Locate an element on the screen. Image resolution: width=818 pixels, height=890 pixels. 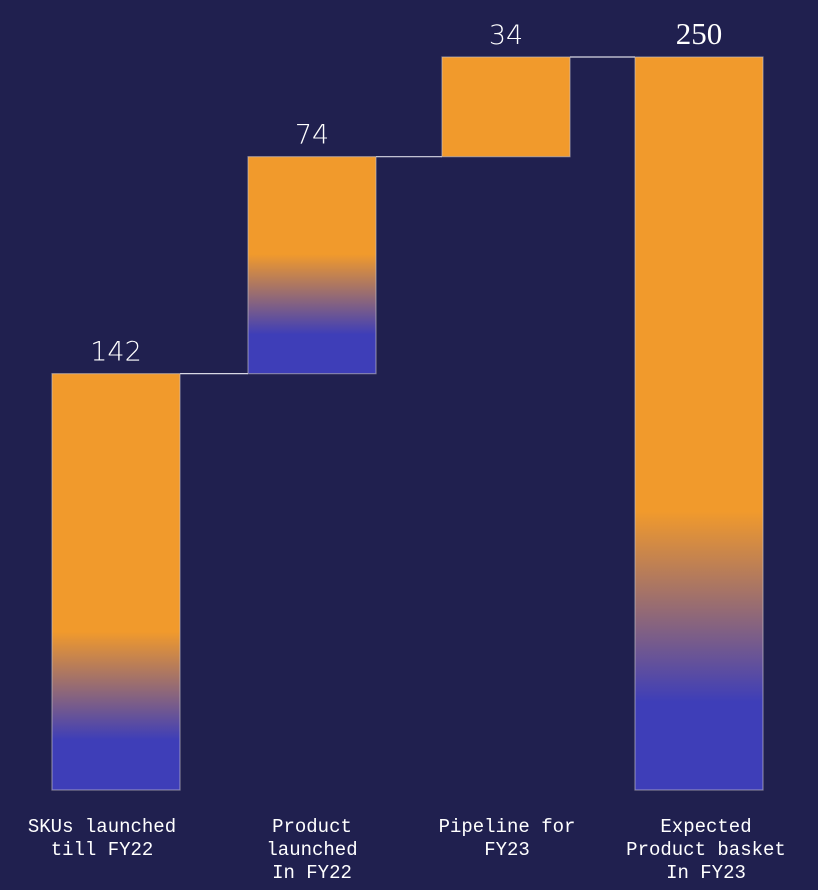
bar-product-launched is located at coordinates (312, 265).